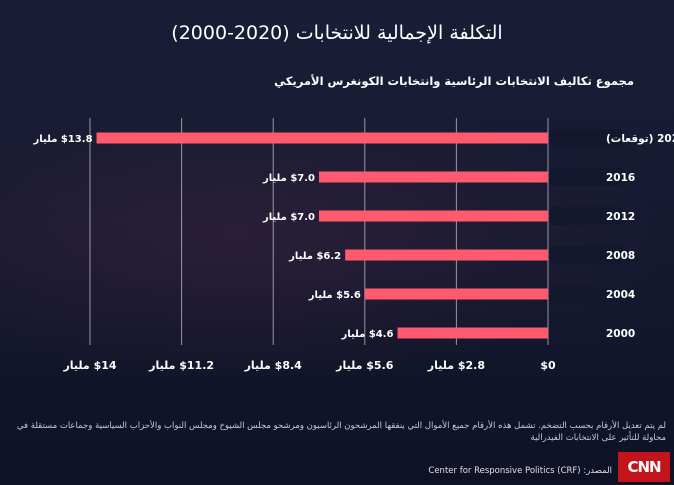 The image size is (674, 485). Describe the element at coordinates (620, 256) in the screenshot. I see `category-label: 2008` at that location.